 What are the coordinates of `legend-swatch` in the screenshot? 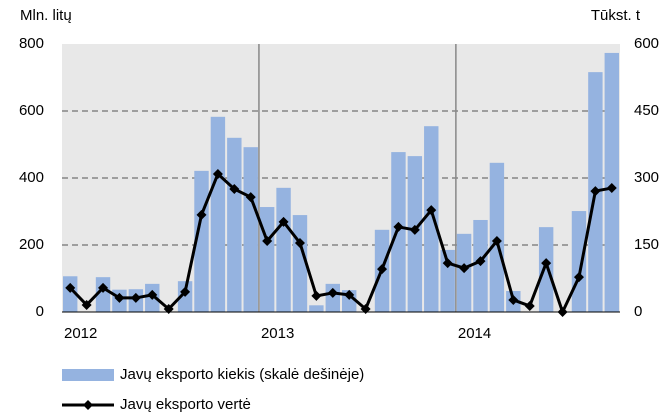 It's located at (88, 375).